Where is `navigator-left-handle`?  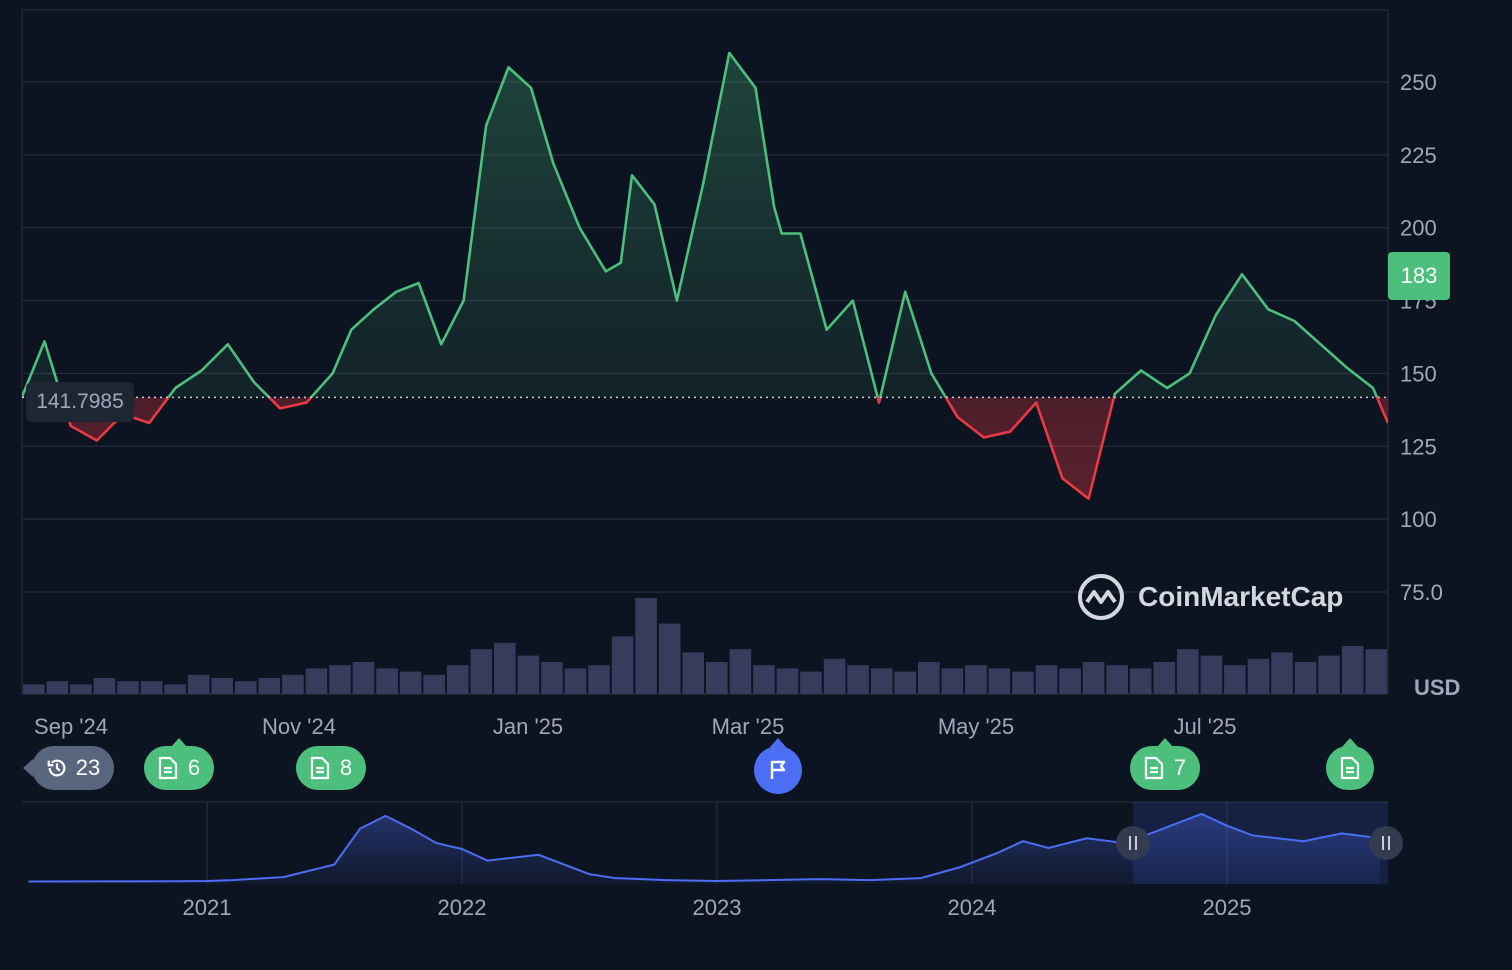 navigator-left-handle is located at coordinates (1133, 843).